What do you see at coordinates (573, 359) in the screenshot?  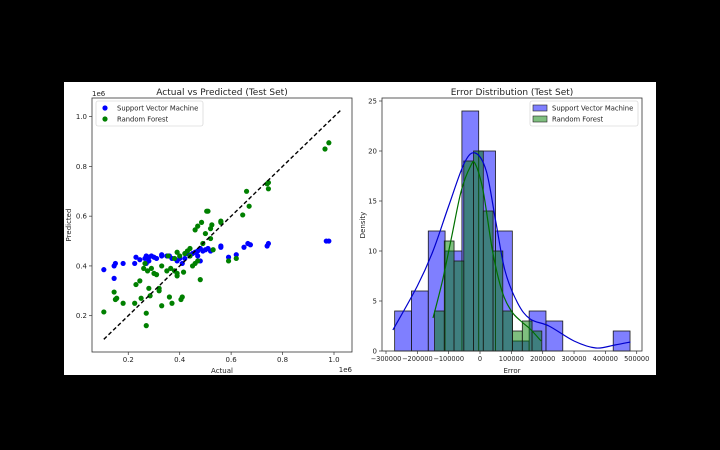 I see `x-tick-label: 300000` at bounding box center [573, 359].